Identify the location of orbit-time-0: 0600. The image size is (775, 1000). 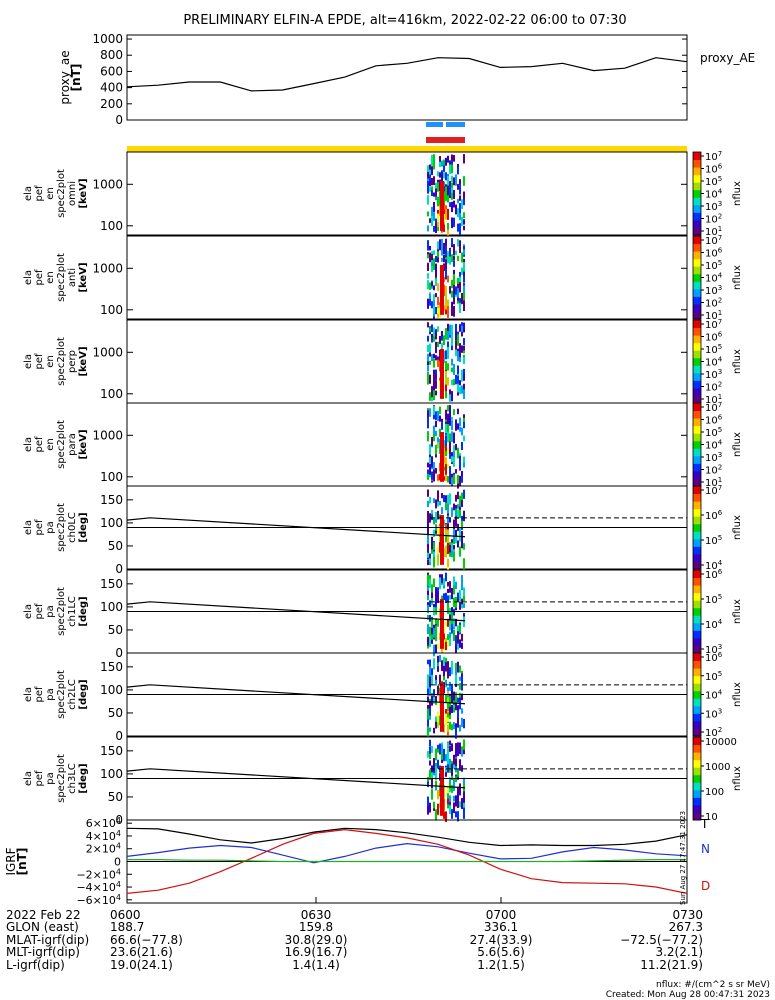
(125, 915).